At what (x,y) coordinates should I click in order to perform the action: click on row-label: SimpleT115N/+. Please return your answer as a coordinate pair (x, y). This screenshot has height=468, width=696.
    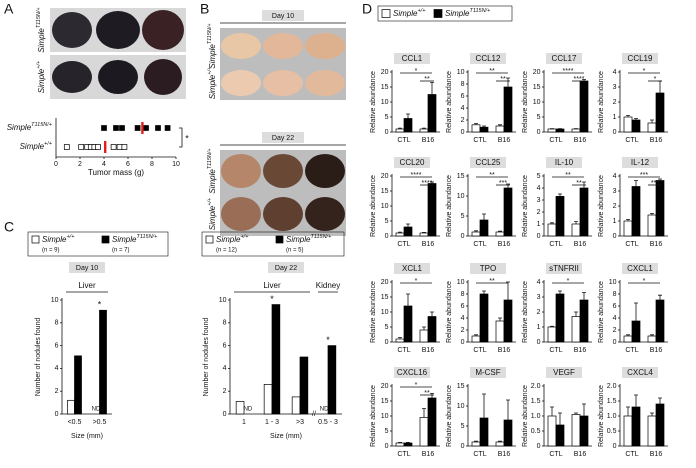
    Looking at the image, I should click on (41, 30).